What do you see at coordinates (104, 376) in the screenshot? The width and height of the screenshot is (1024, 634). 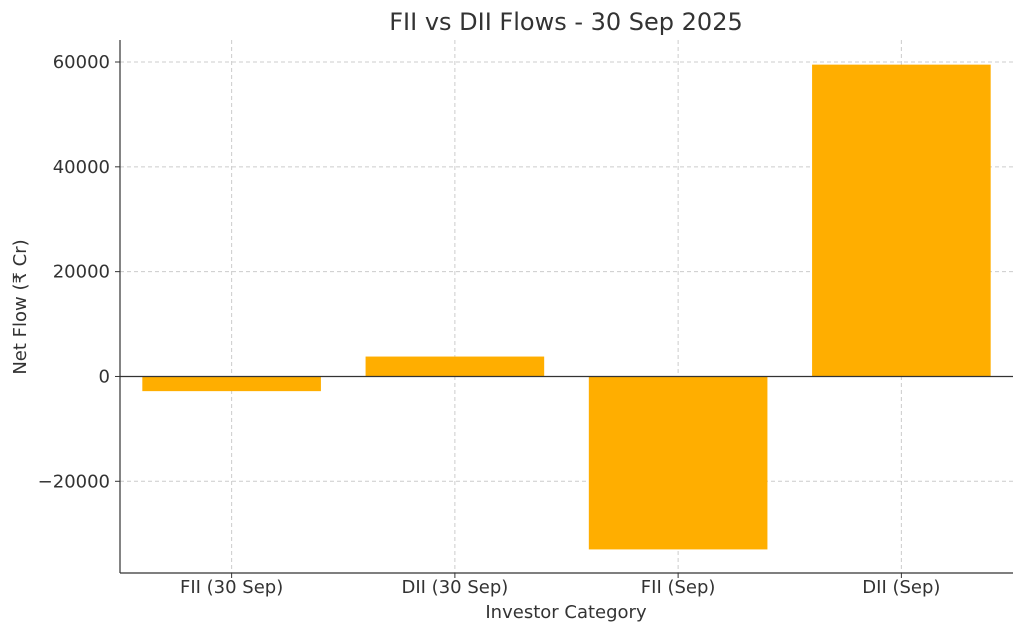 I see `y-tick-label: 0` at bounding box center [104, 376].